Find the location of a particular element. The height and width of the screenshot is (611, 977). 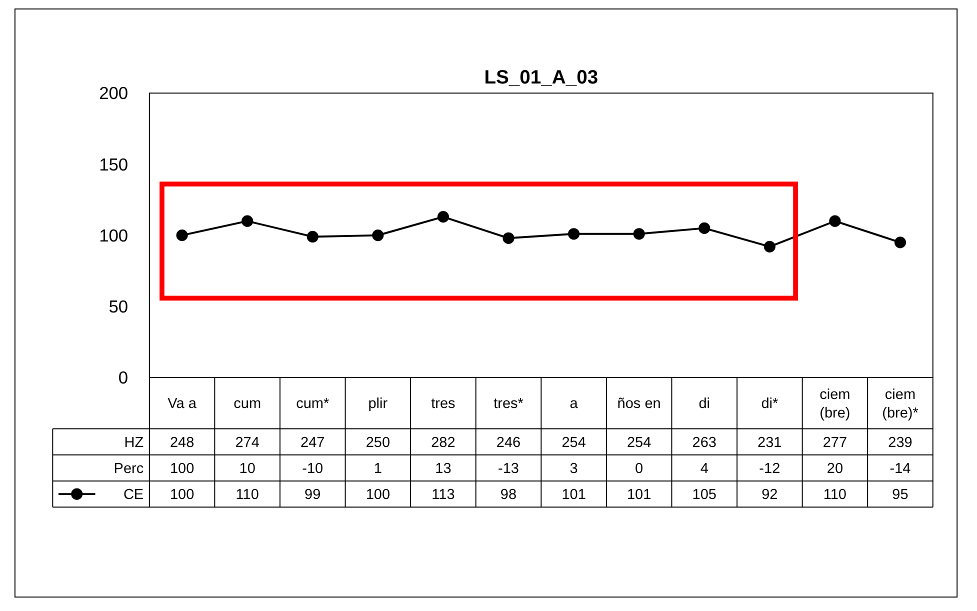

data-label: 99 is located at coordinates (312, 495).